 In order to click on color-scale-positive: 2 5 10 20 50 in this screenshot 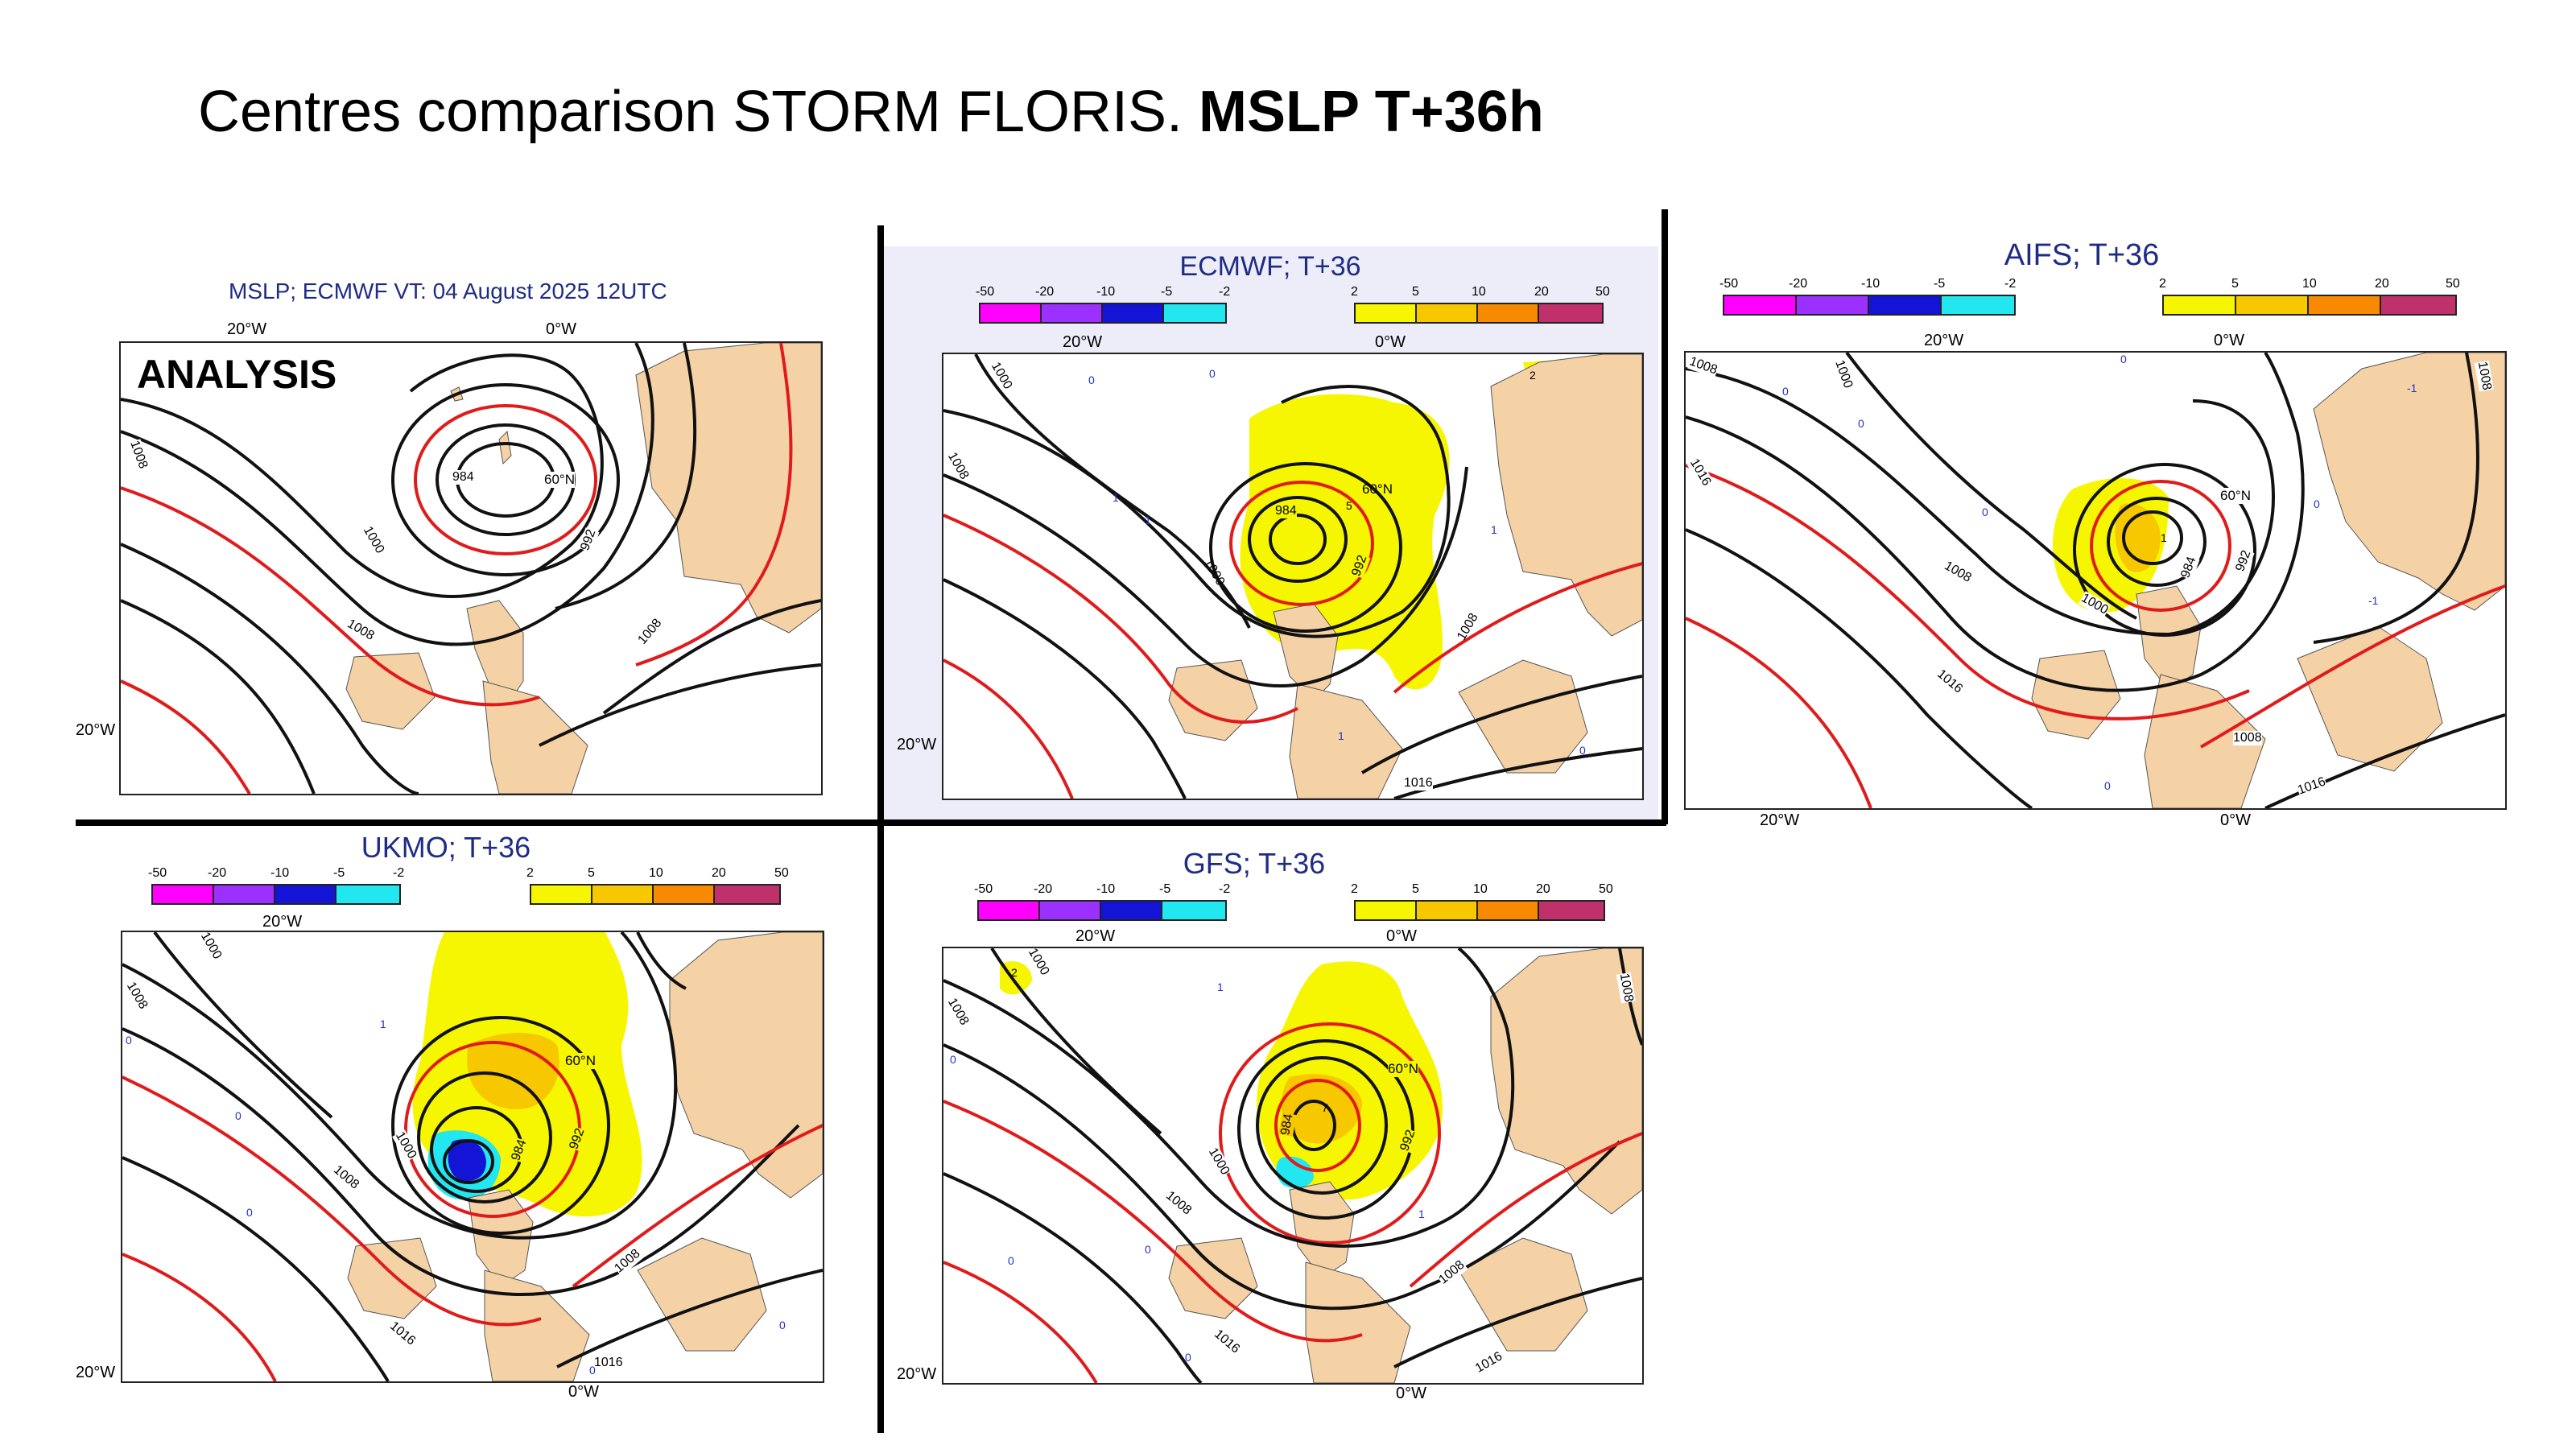, I will do `click(1482, 901)`.